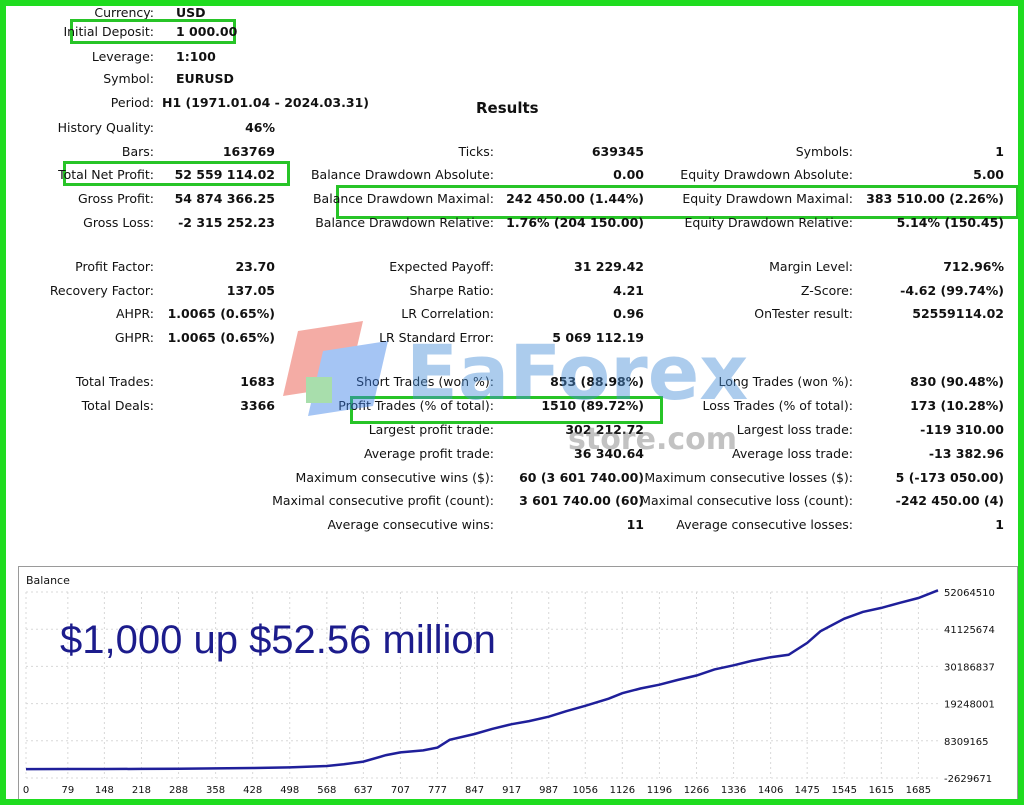 Image resolution: width=1024 pixels, height=805 pixels. I want to click on symbol-value: EURUSD, so click(205, 78).